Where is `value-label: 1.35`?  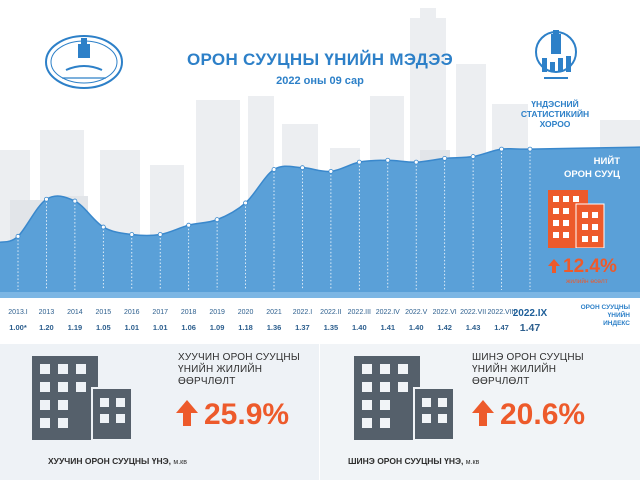 value-label: 1.35 is located at coordinates (331, 327).